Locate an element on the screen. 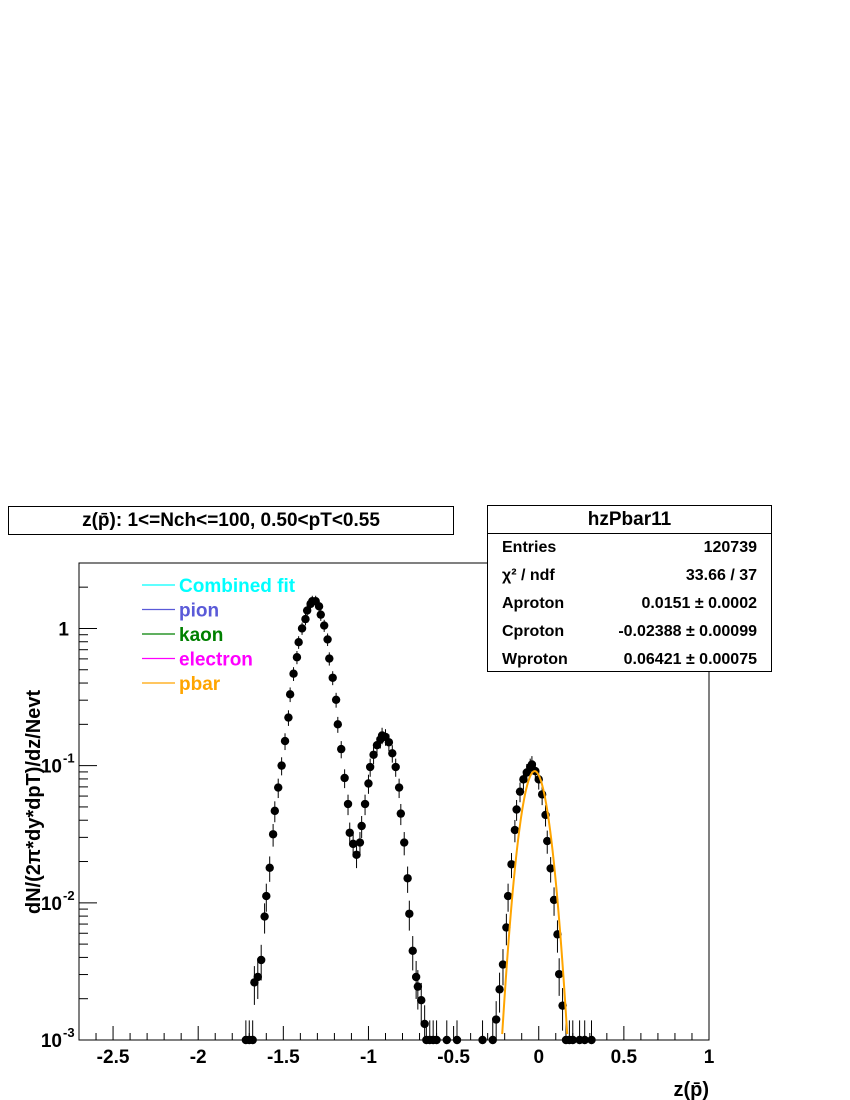  stats-row-entries: Entries 120739 is located at coordinates (629, 547).